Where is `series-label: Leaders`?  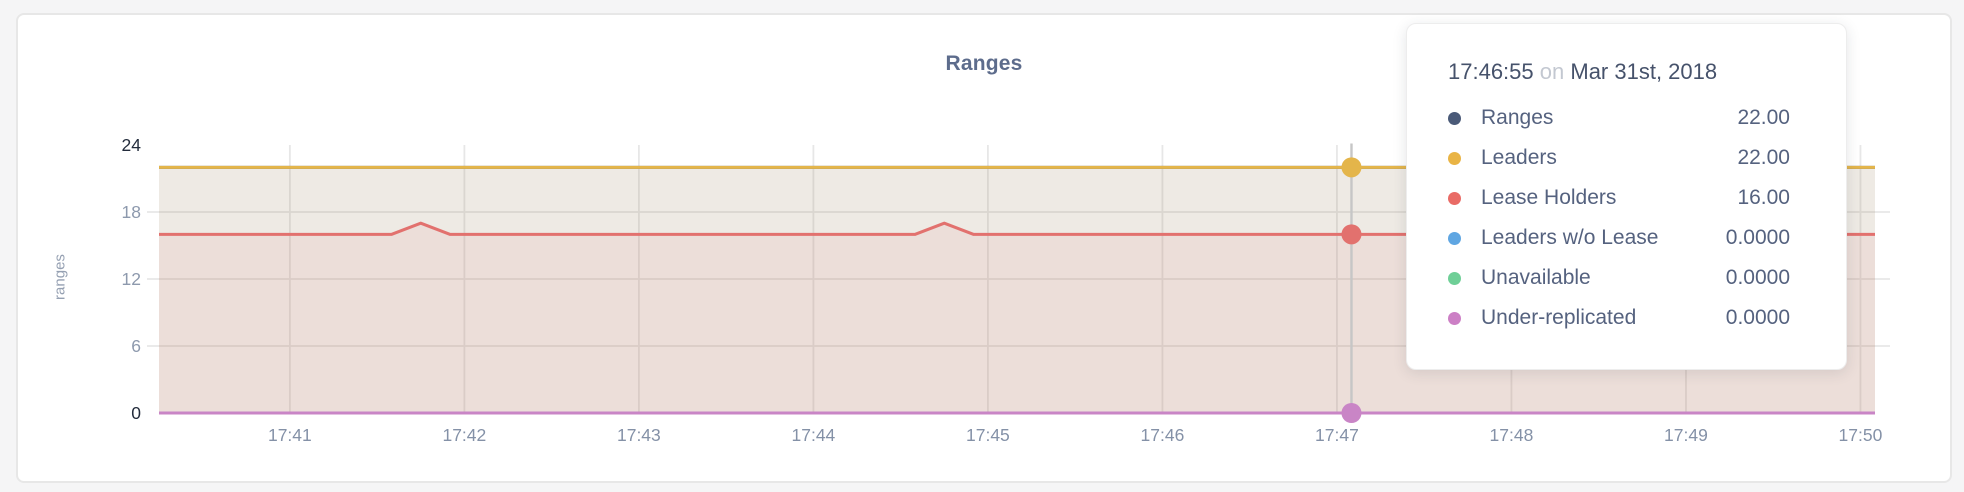 series-label: Leaders is located at coordinates (1519, 157).